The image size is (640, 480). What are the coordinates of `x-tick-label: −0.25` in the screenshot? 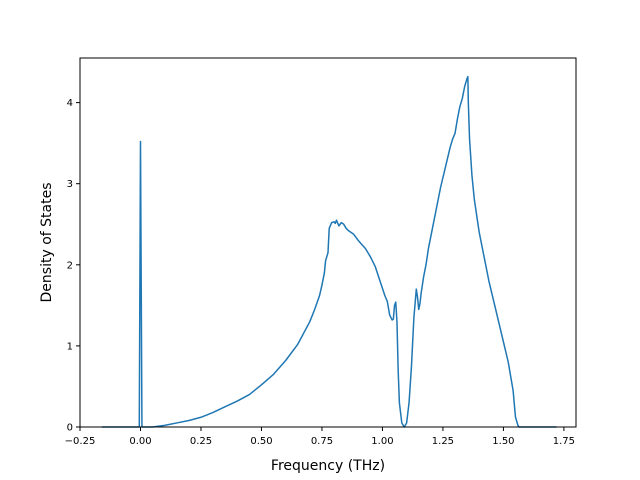 It's located at (80, 441).